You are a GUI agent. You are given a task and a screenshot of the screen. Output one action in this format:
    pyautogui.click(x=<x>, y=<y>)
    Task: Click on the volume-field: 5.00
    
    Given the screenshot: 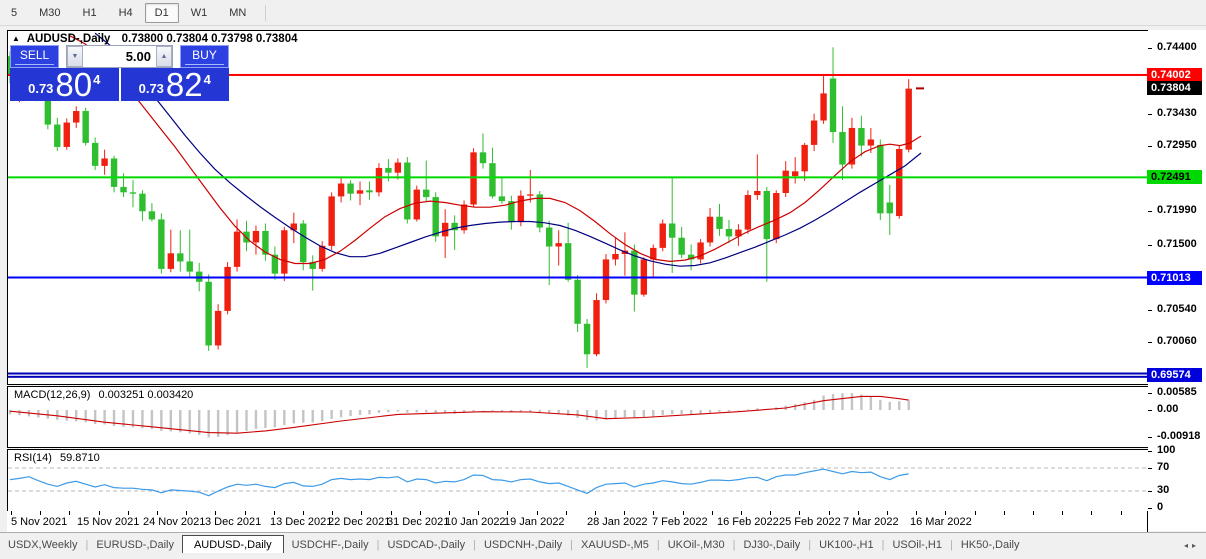 What is the action you would take?
    pyautogui.click(x=119, y=56)
    